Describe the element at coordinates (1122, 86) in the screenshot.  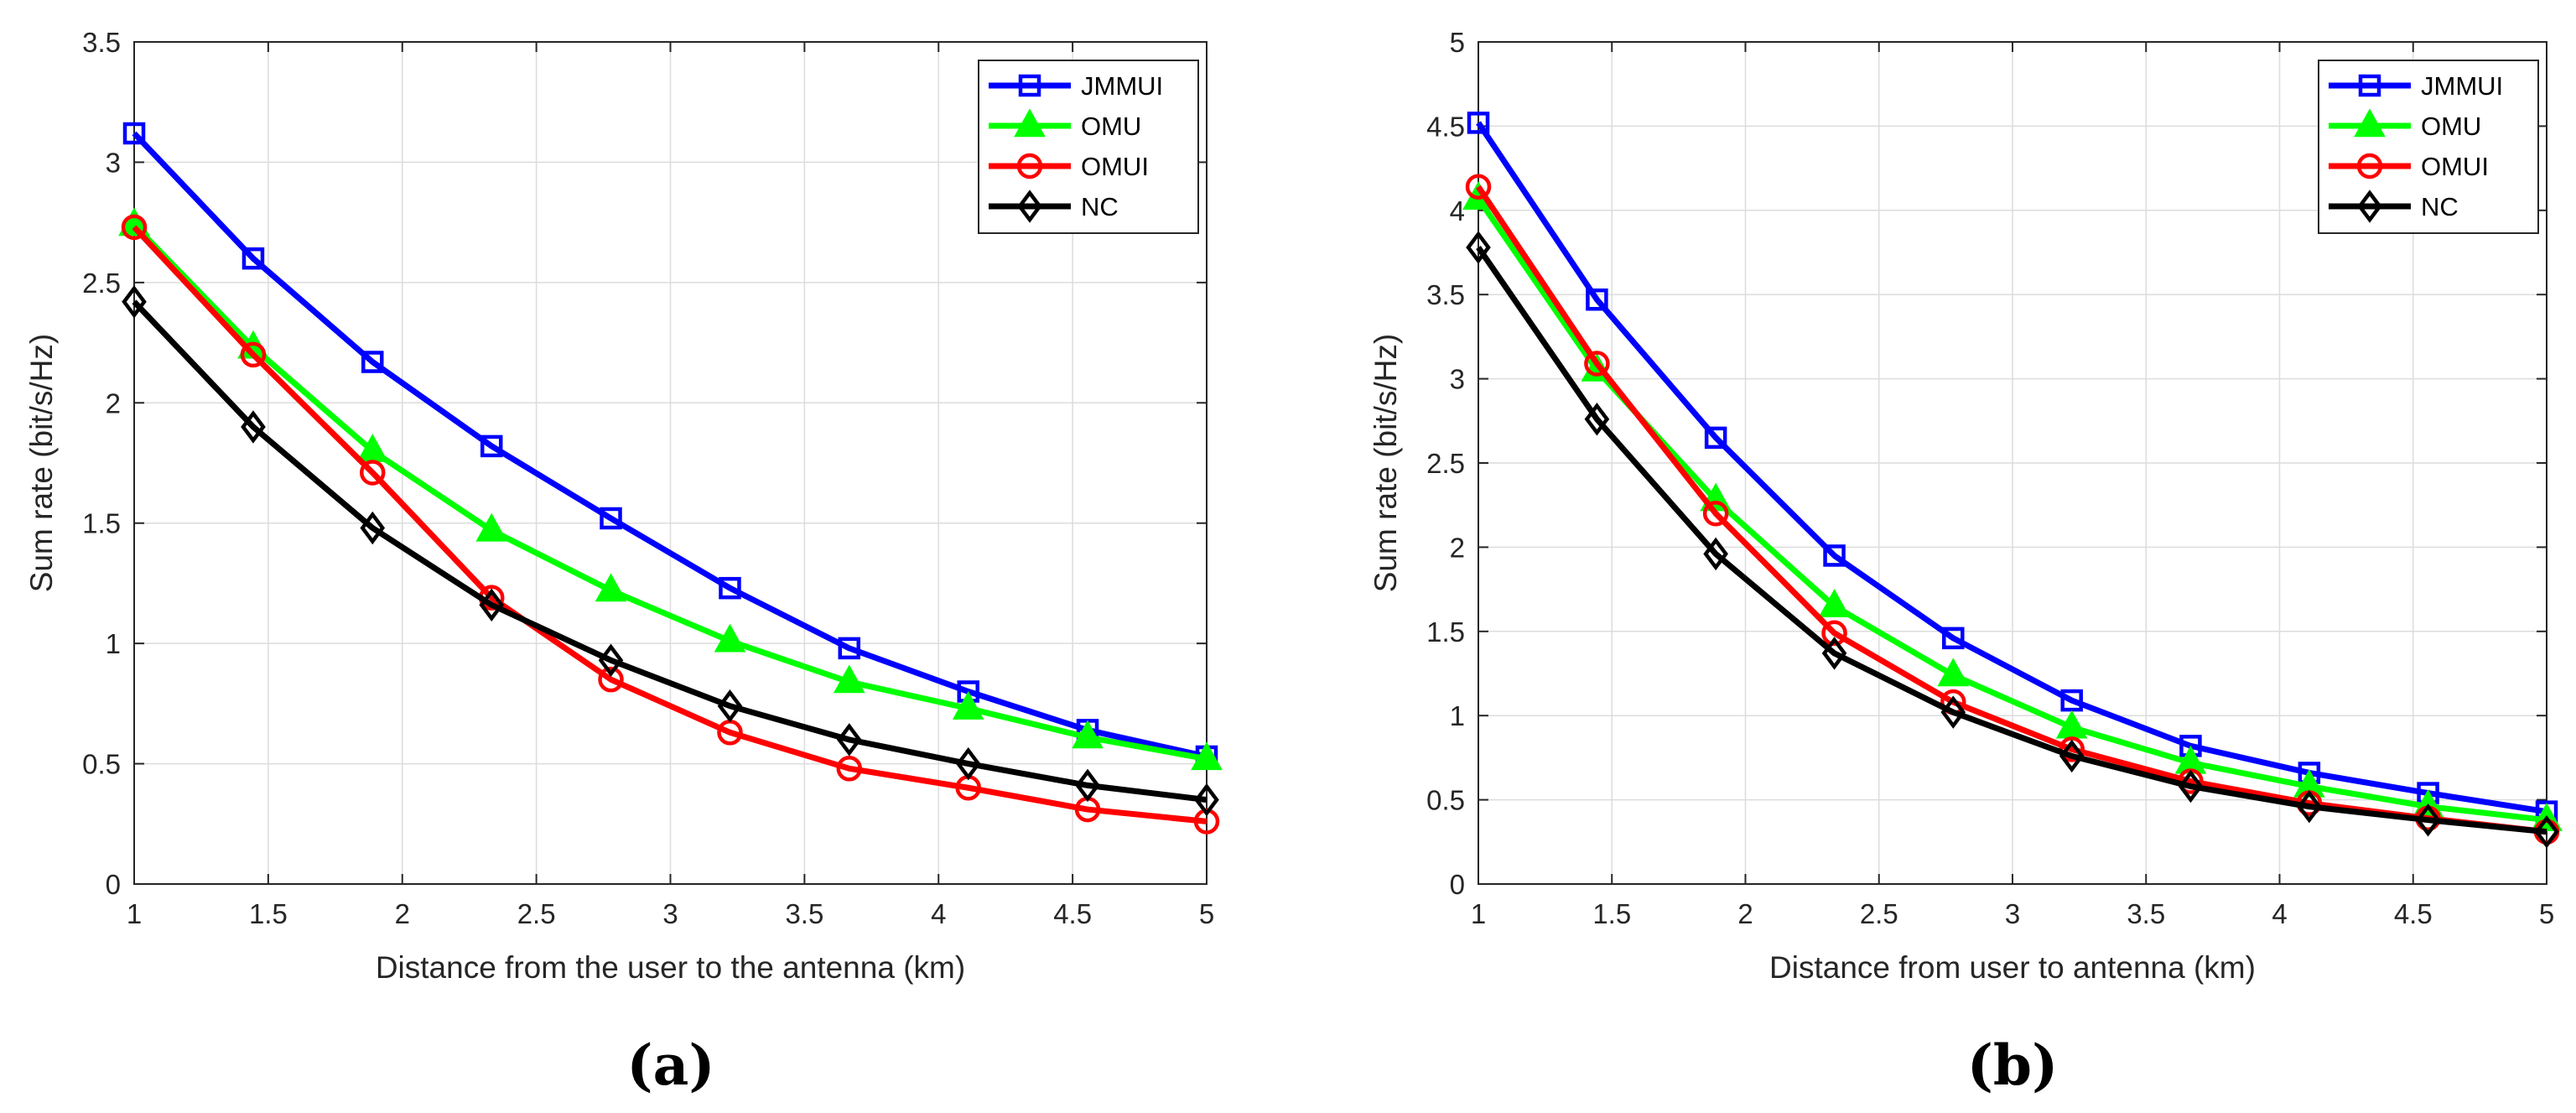
I see `legend-label: JMMUI` at that location.